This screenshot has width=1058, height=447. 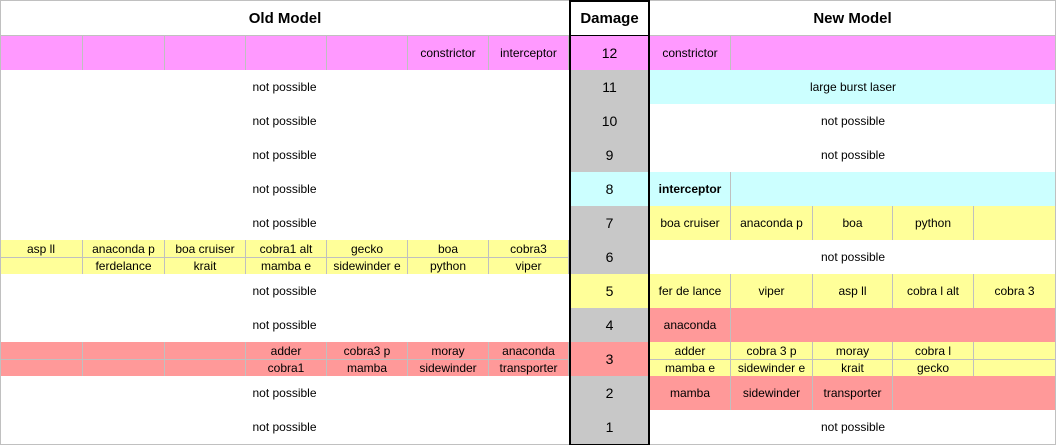 I want to click on cell: boa, so click(x=853, y=223).